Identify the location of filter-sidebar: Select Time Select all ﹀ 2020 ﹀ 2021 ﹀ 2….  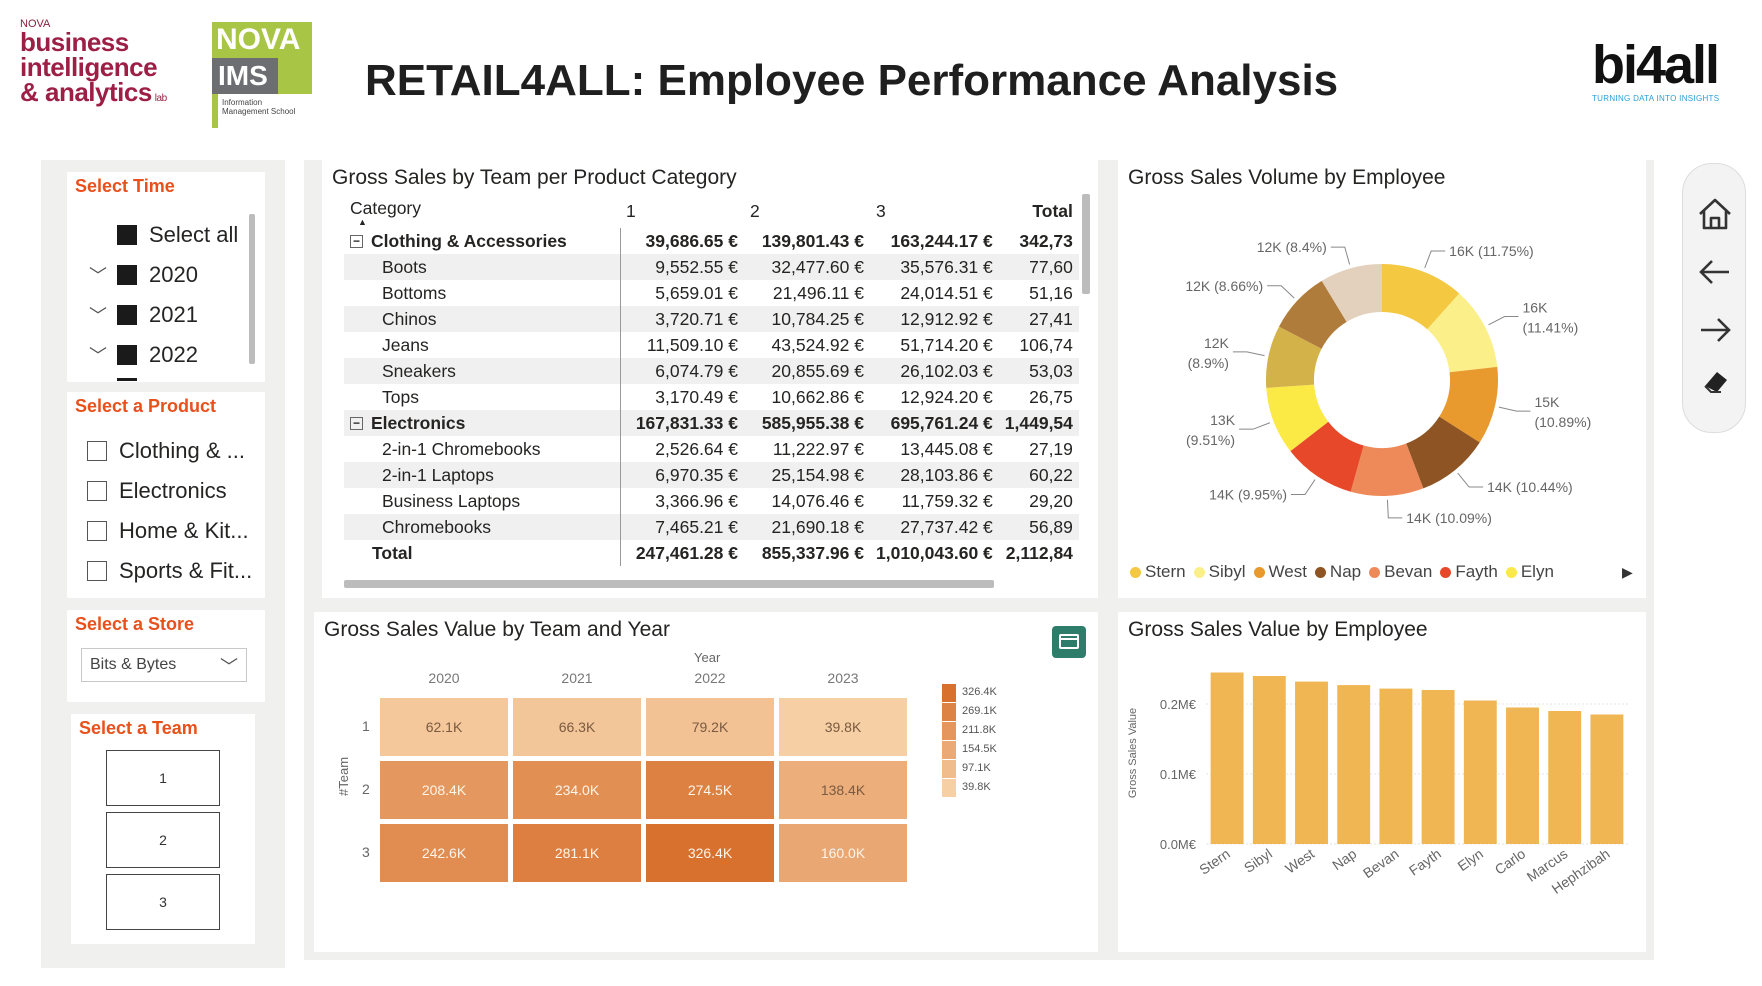
(163, 564).